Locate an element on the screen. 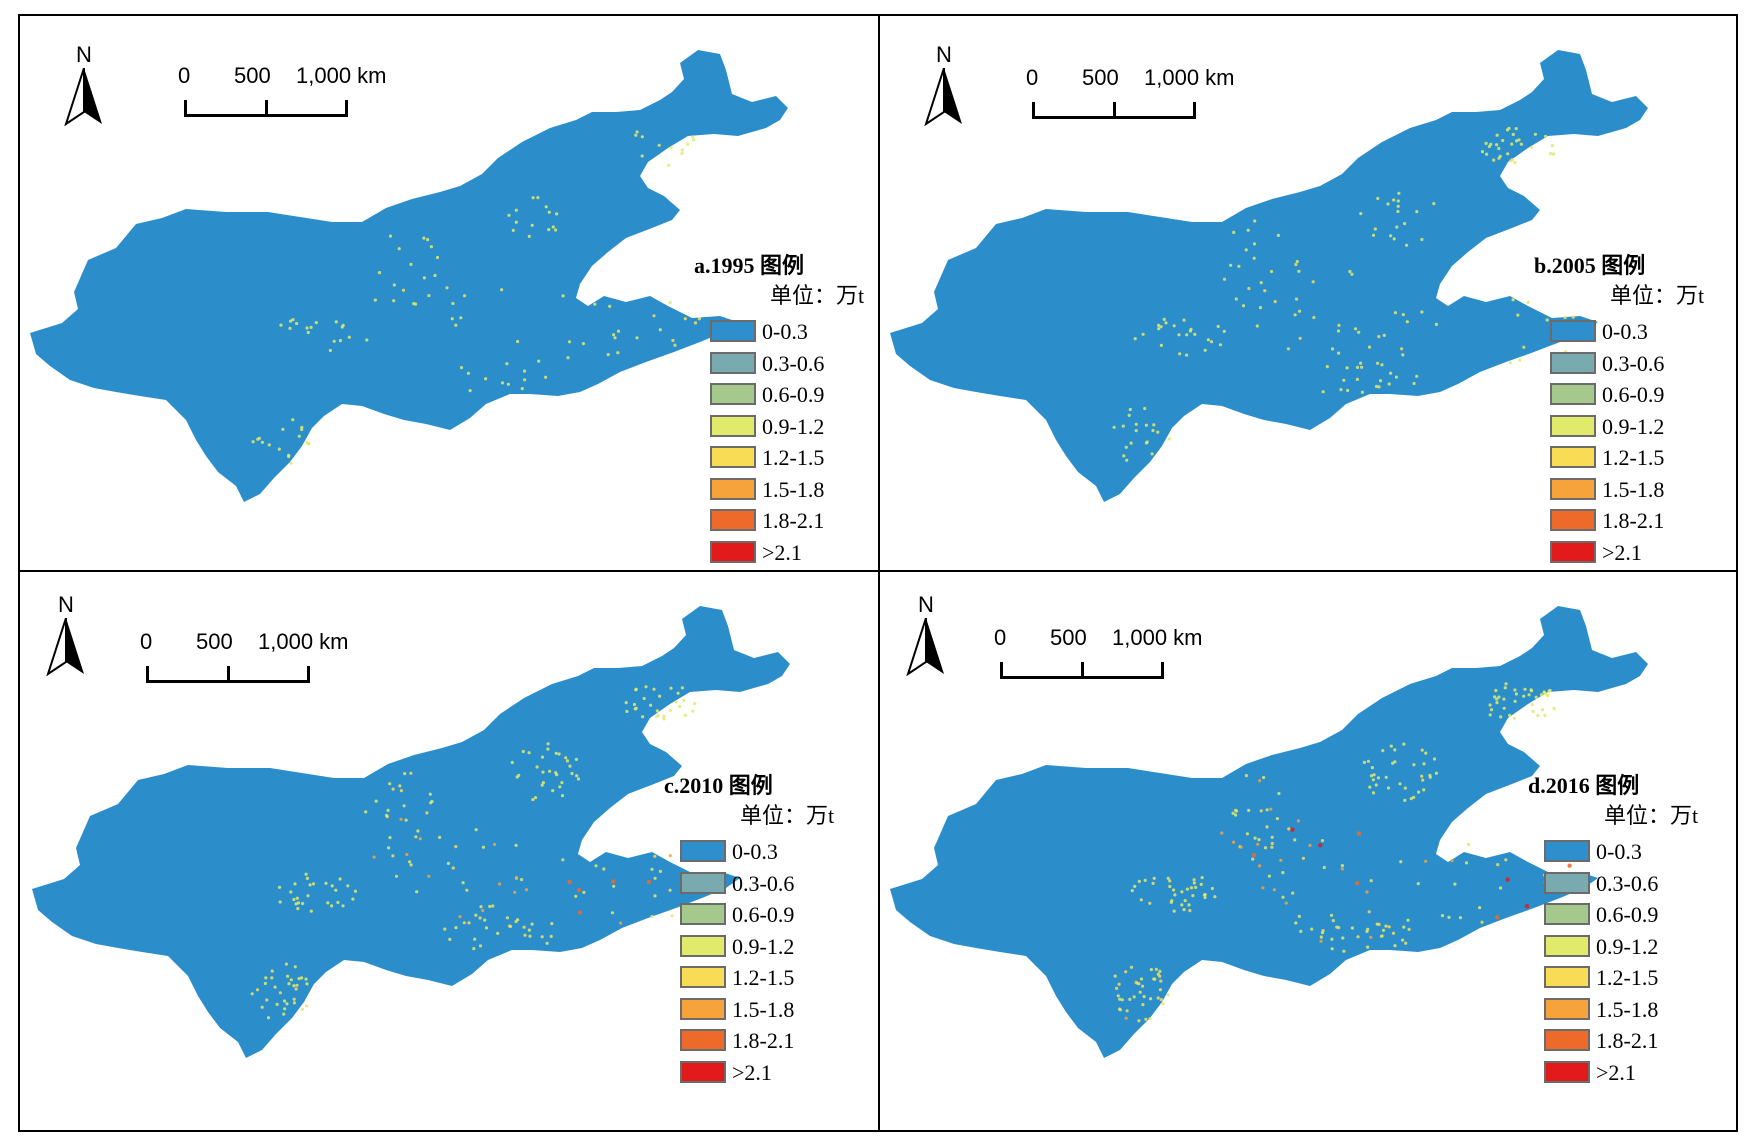 The height and width of the screenshot is (1146, 1753). north-arrow: N is located at coordinates (84, 86).